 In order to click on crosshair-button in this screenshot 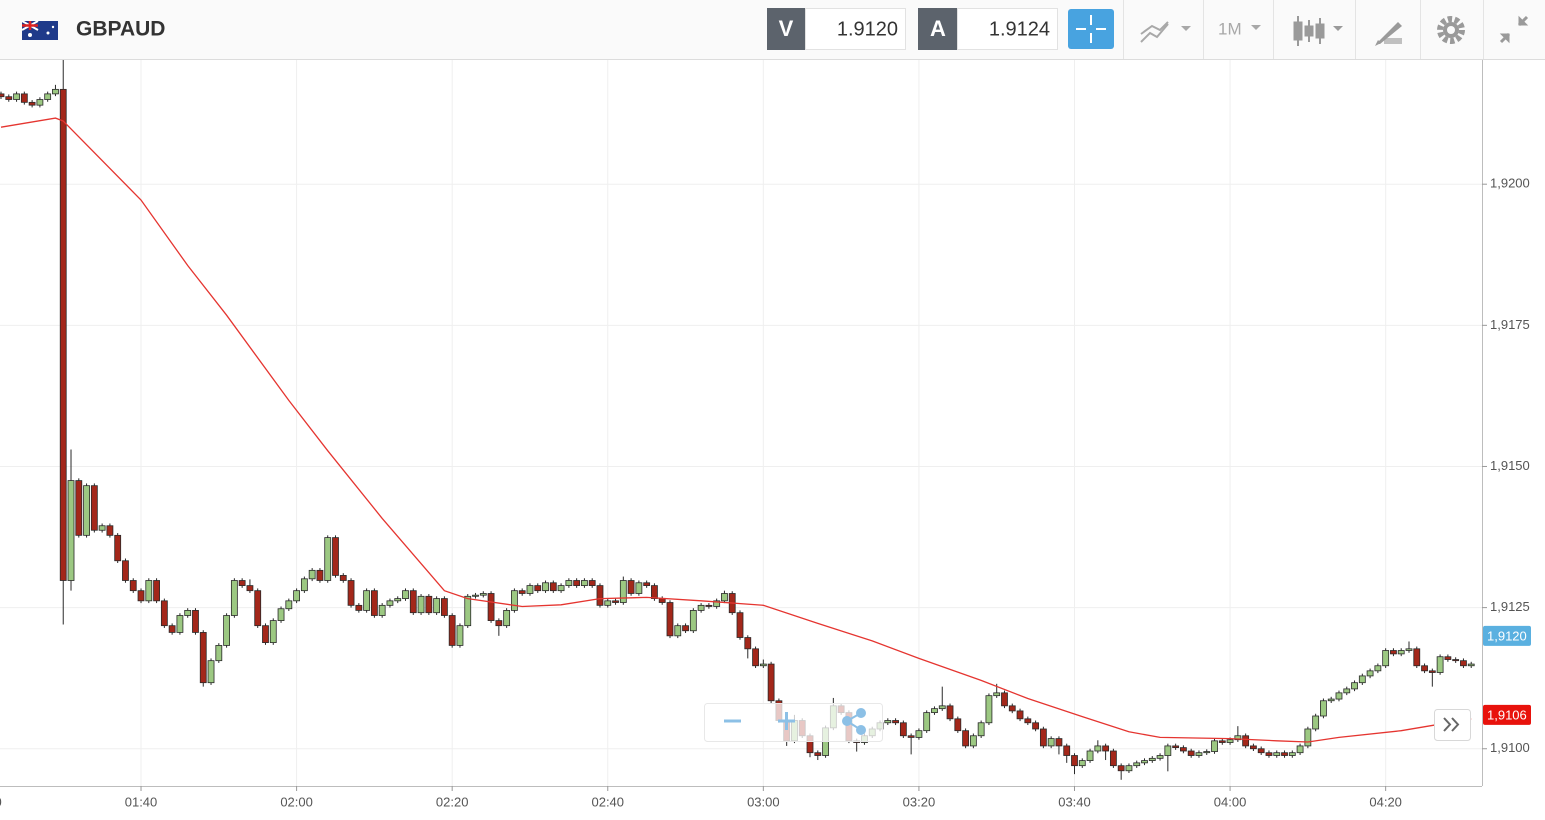, I will do `click(1091, 29)`.